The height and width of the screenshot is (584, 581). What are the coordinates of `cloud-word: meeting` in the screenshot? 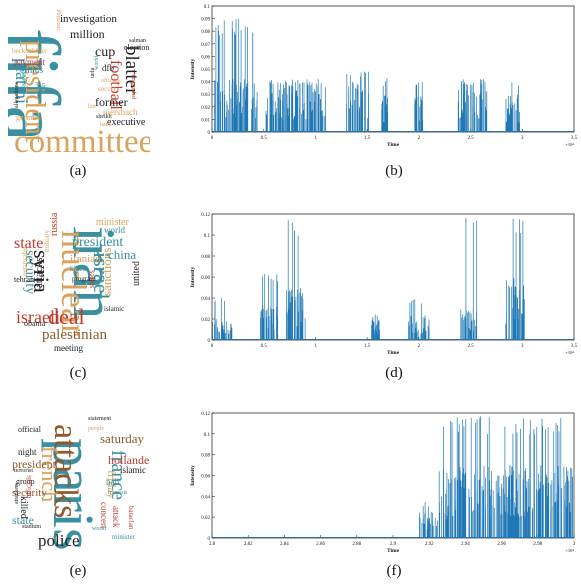 It's located at (68, 348).